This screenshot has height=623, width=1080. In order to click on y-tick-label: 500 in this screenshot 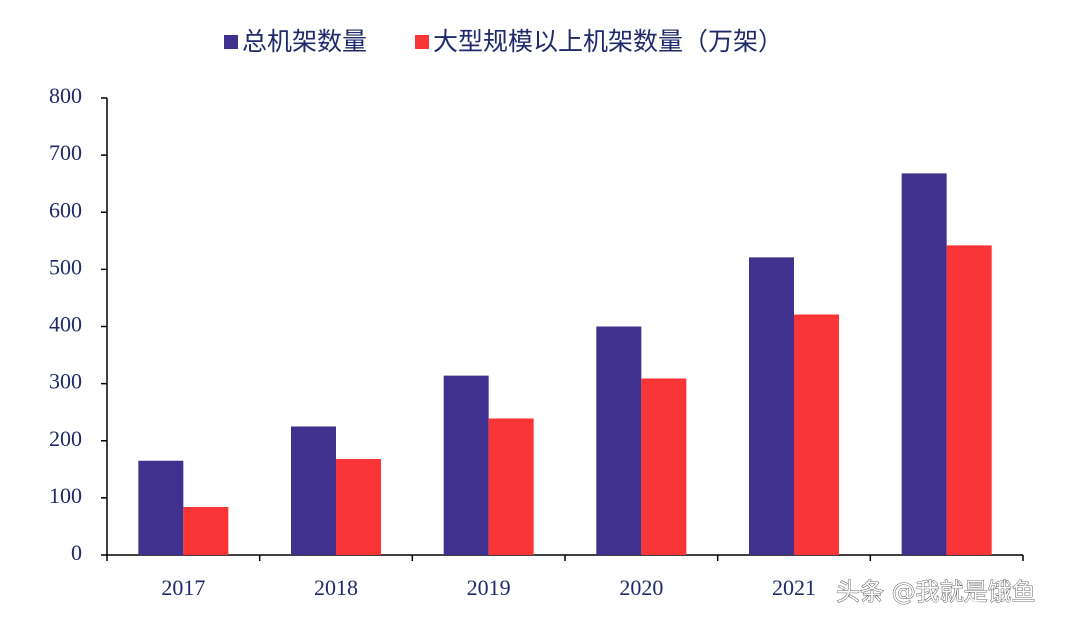, I will do `click(65, 266)`.